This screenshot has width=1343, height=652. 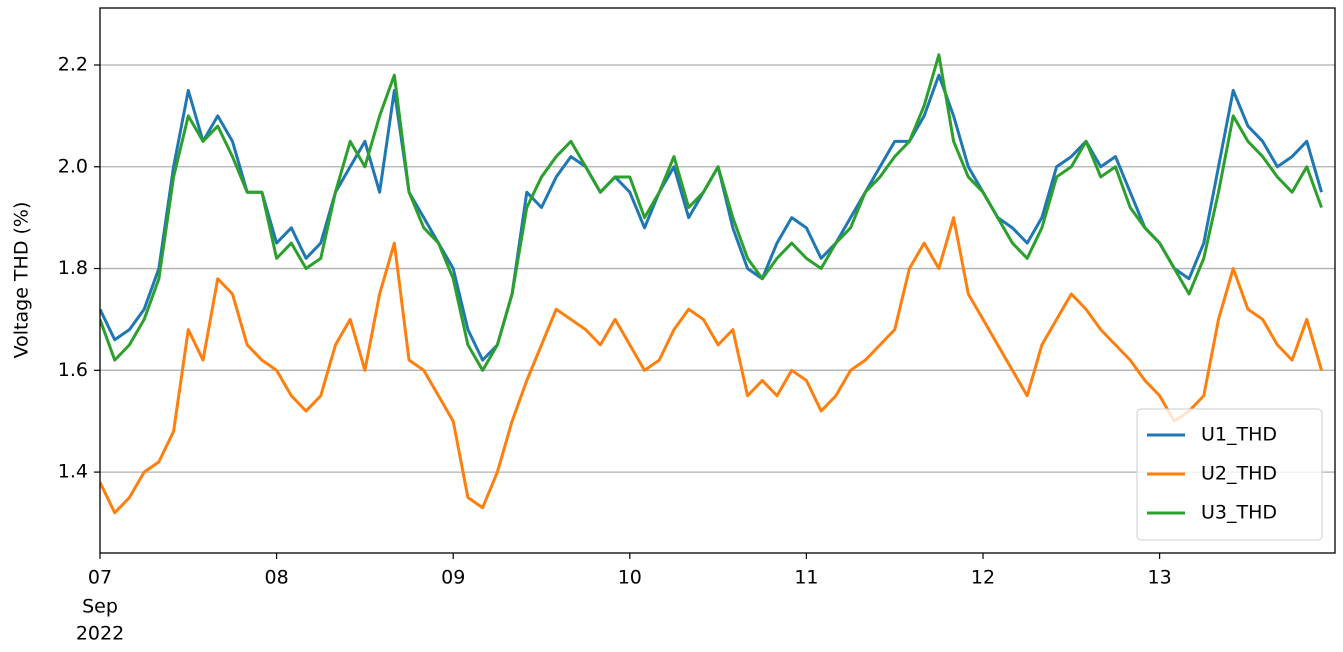 What do you see at coordinates (100, 607) in the screenshot?
I see `x-tick-sublabel: Sep` at bounding box center [100, 607].